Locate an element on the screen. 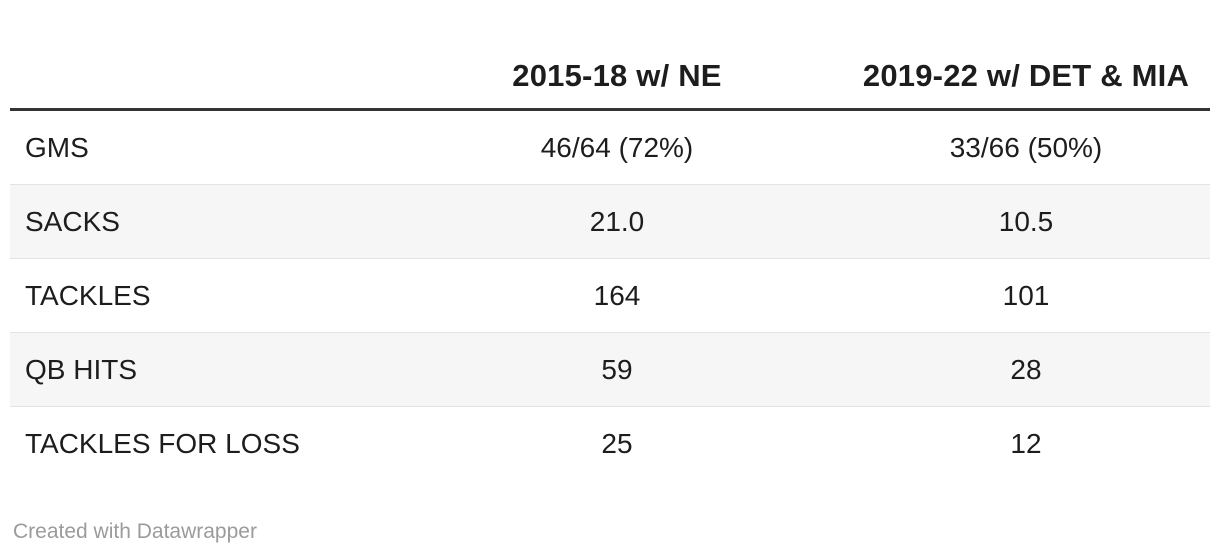  cell-value: 12 is located at coordinates (1026, 443).